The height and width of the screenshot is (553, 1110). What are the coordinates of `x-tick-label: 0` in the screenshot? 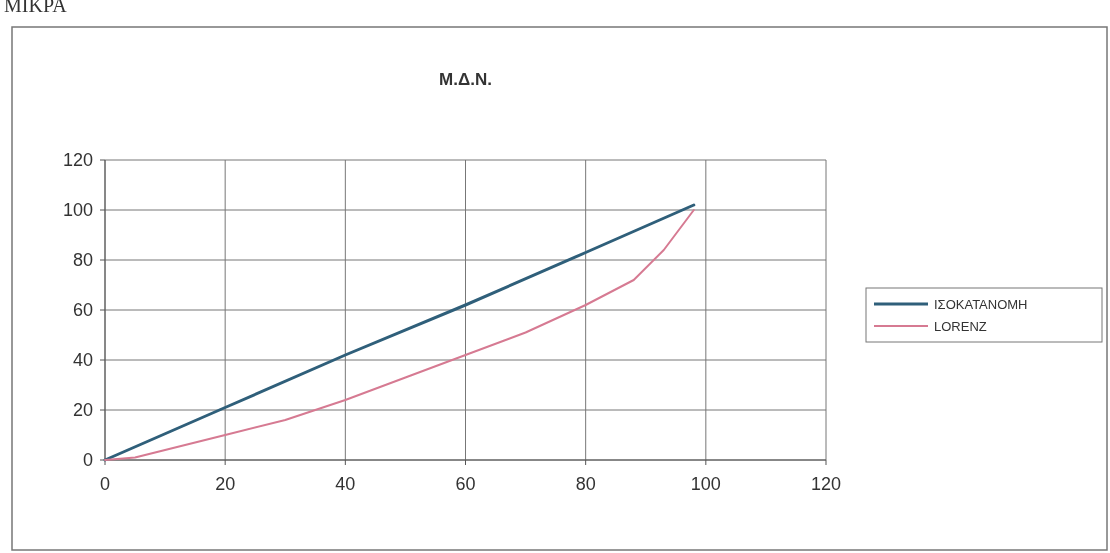 It's located at (105, 484).